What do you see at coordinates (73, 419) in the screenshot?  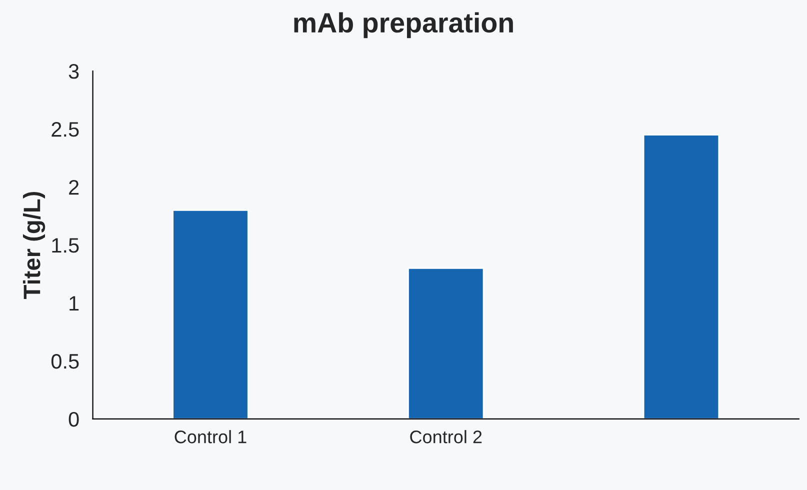 I see `y-tick-label: 0` at bounding box center [73, 419].